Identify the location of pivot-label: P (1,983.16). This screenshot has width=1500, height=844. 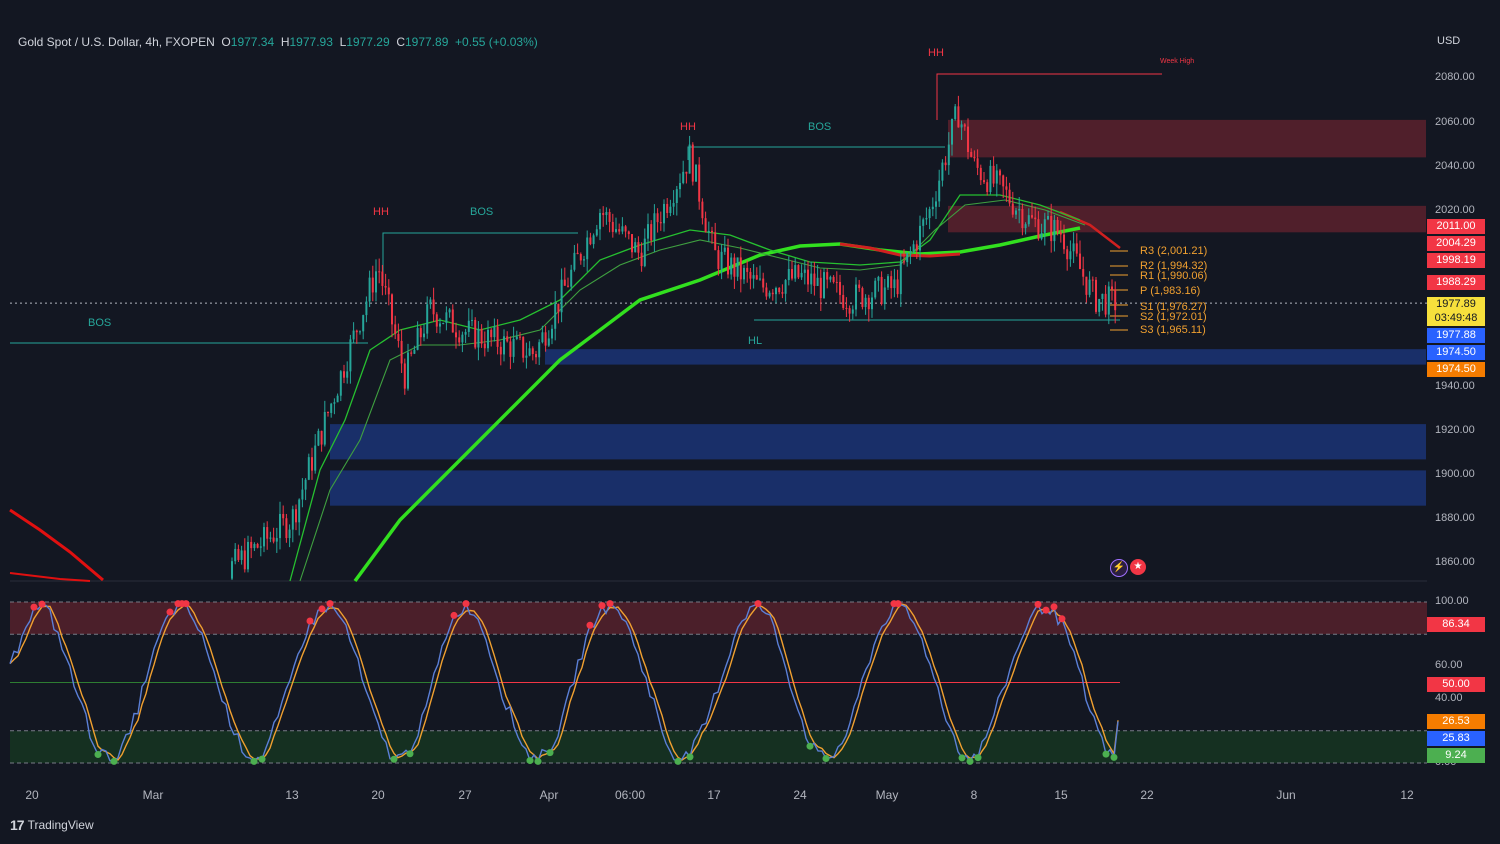
(1170, 291).